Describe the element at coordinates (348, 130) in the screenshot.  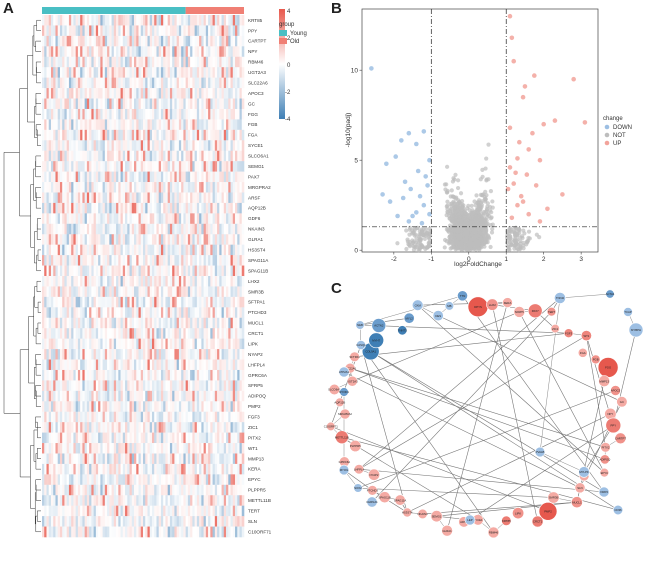
I see `y-axis-label: -log10(padj)` at that location.